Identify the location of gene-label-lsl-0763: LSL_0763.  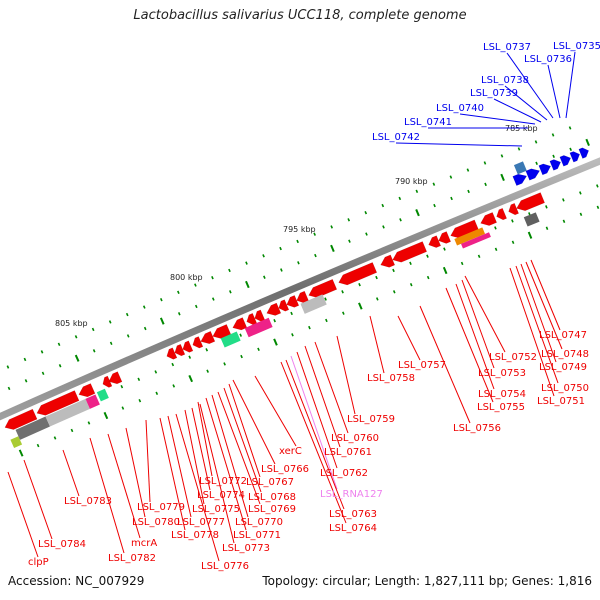
(353, 514).